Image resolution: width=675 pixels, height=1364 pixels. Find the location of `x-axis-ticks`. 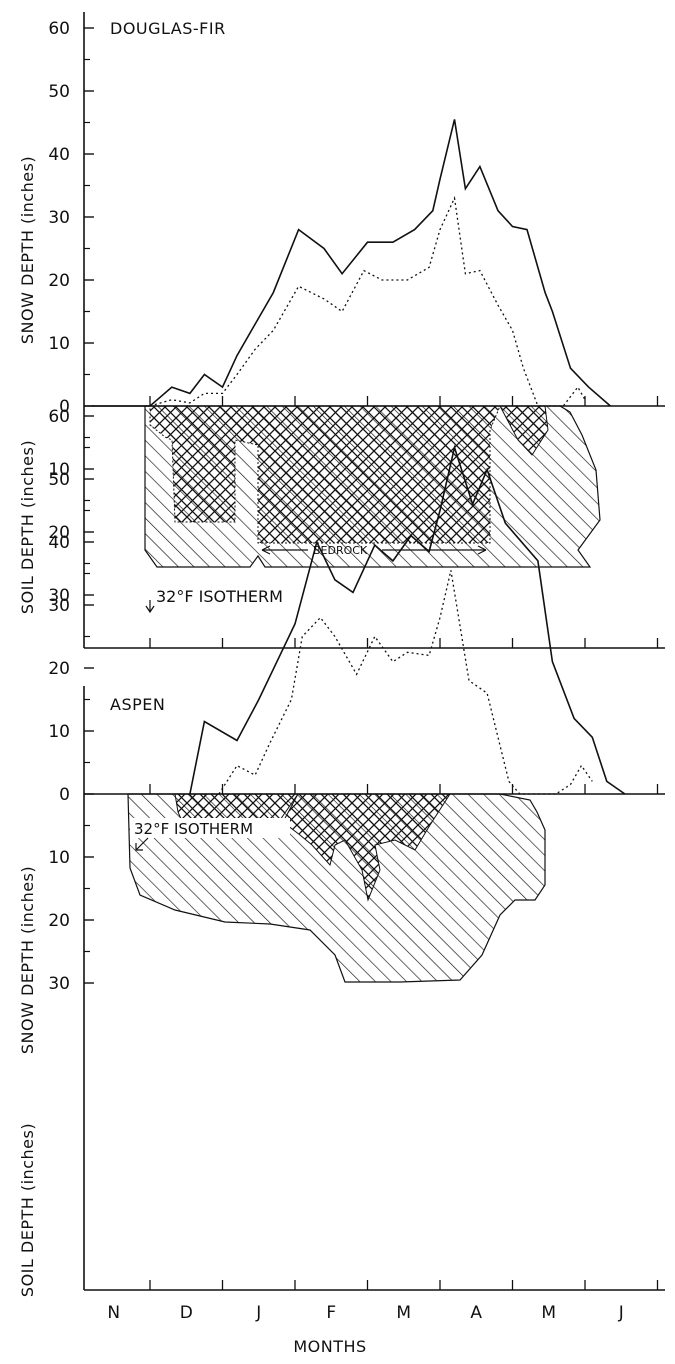

x-axis-ticks is located at coordinates (404, 522).